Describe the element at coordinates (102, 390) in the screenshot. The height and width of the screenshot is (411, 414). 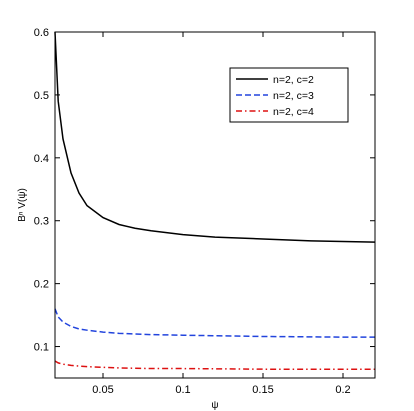
I see `x-tick-label: 0.05` at that location.